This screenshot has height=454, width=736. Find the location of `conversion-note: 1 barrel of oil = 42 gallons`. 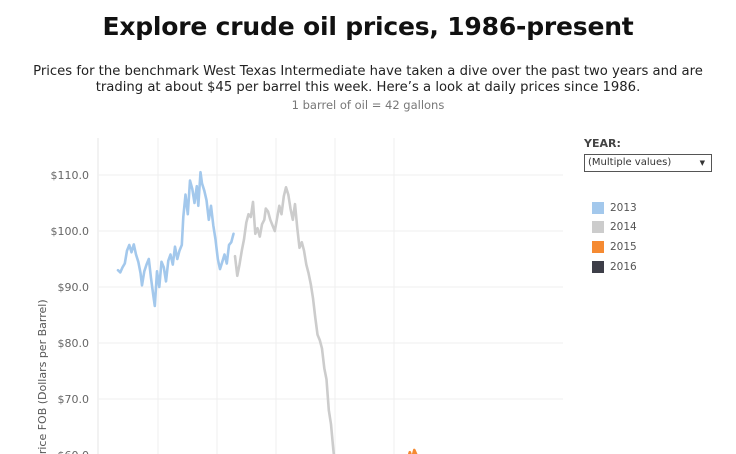

conversion-note: 1 barrel of oil = 42 gallons is located at coordinates (368, 105).